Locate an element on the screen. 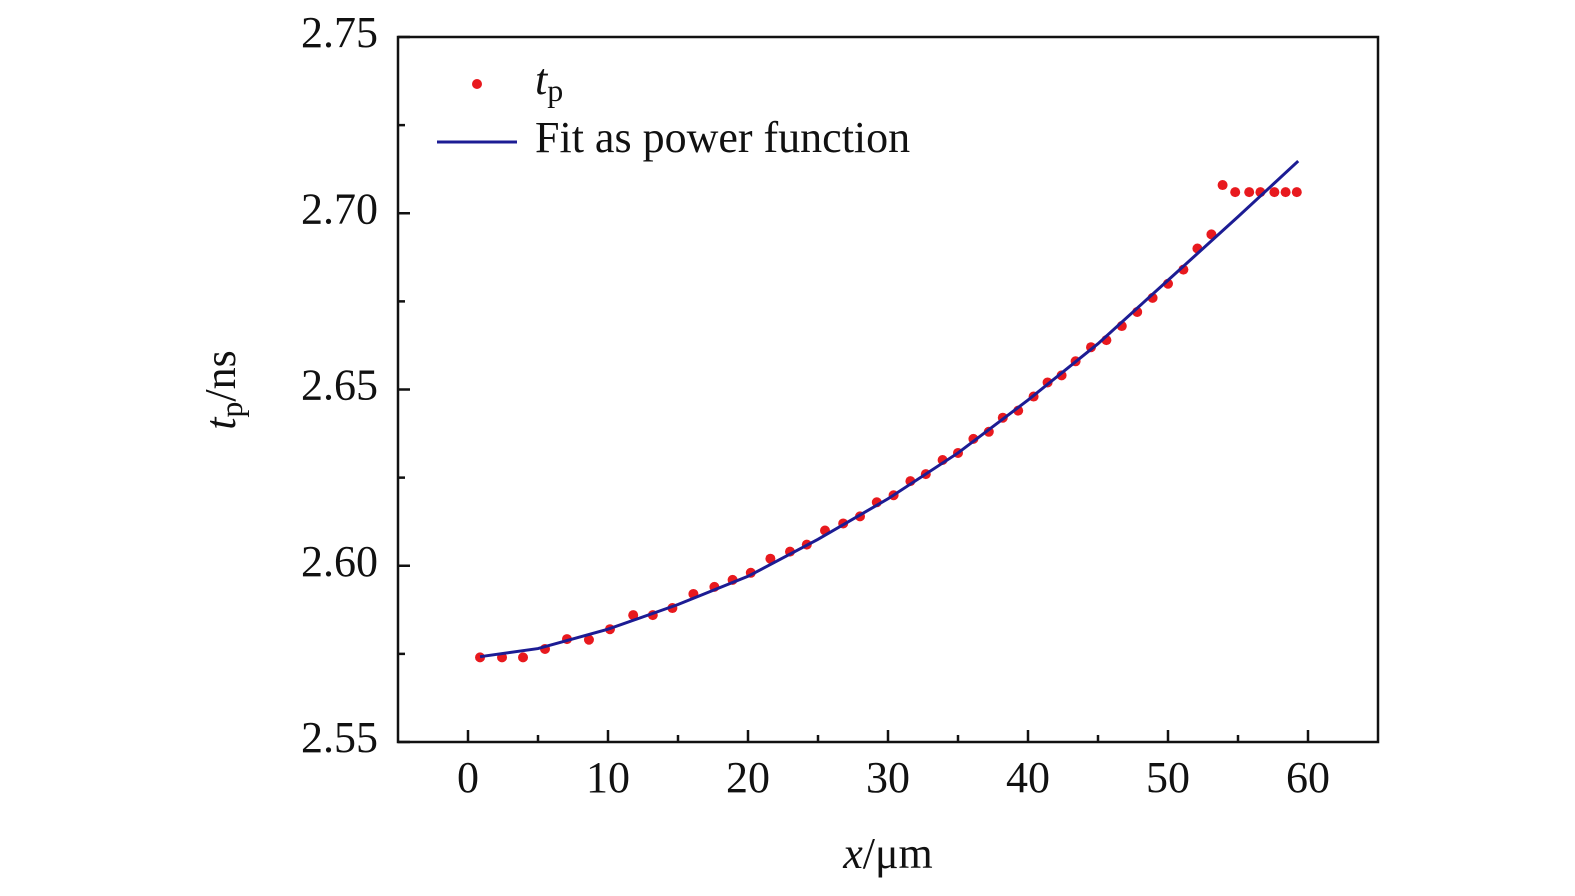  x-tick-label: 0 is located at coordinates (468, 777).